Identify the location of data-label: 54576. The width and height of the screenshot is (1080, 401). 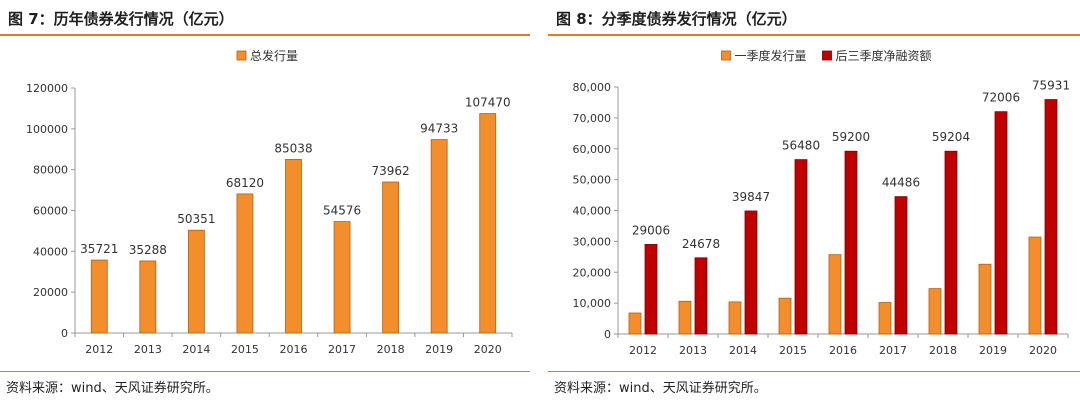
(342, 211).